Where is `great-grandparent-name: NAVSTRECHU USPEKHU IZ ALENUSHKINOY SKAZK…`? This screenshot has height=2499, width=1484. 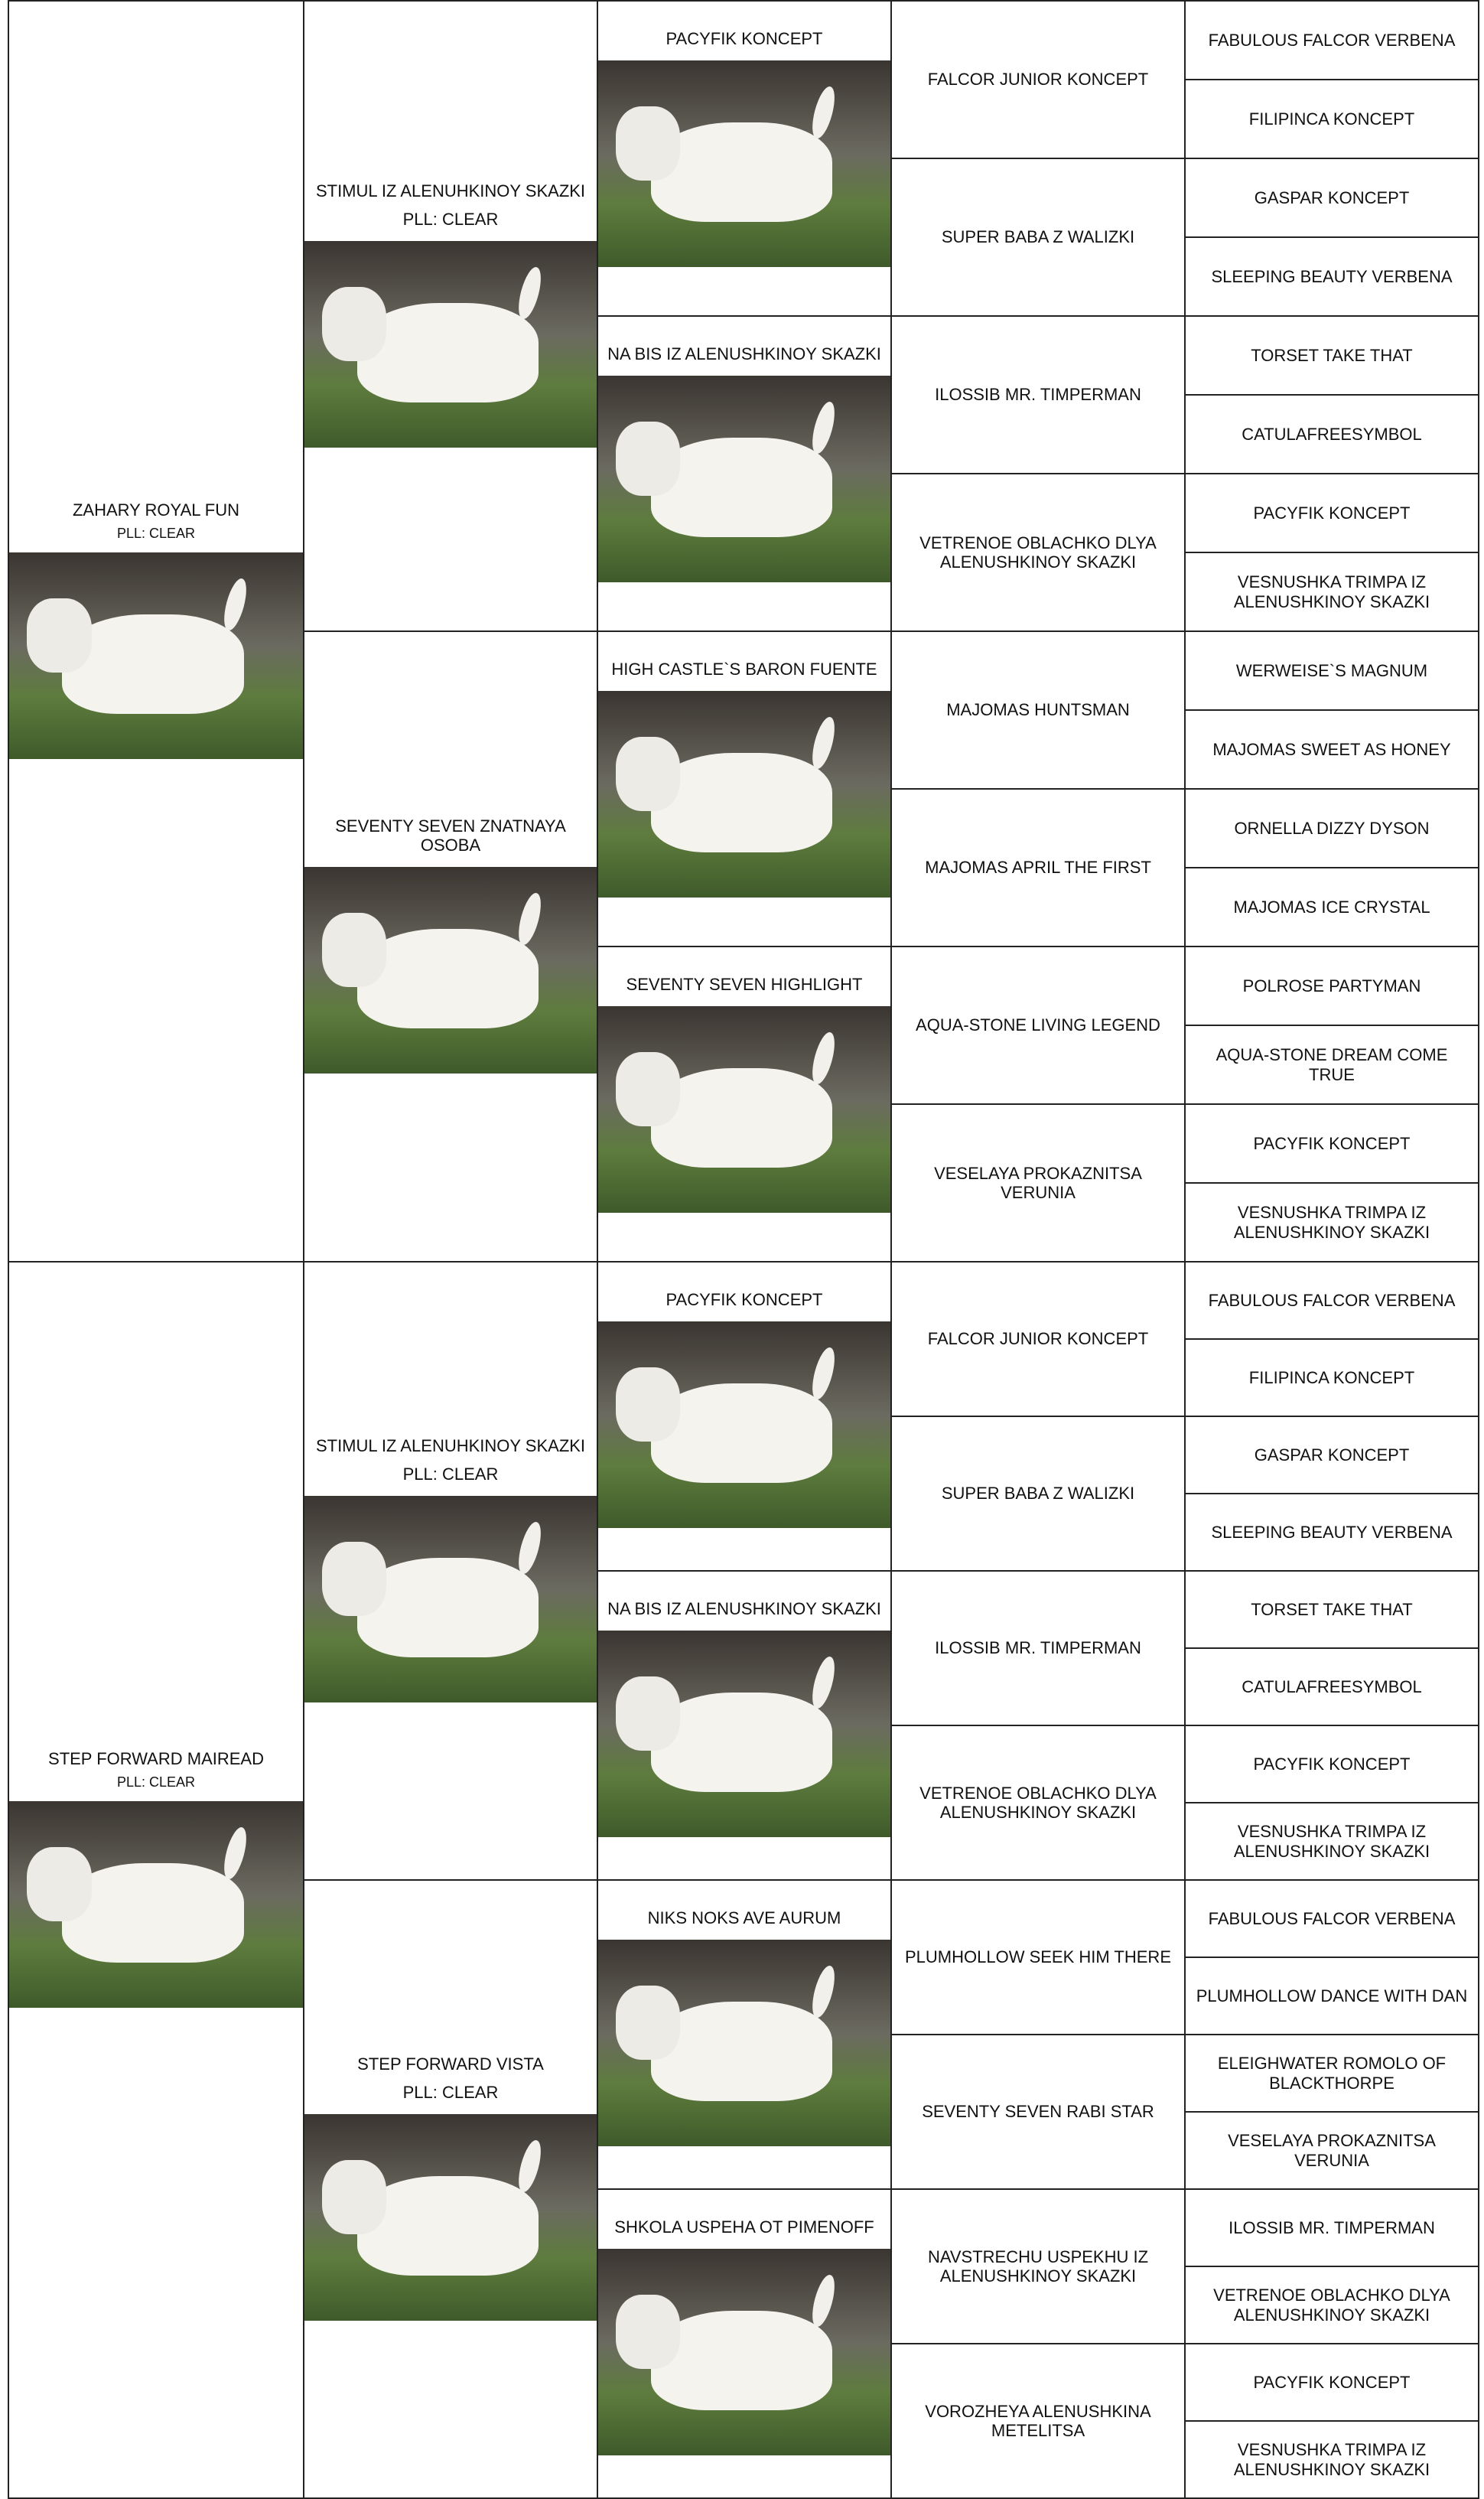 great-grandparent-name: NAVSTRECHU USPEKHU IZ ALENUSHKINOY SKAZK… is located at coordinates (1038, 2266).